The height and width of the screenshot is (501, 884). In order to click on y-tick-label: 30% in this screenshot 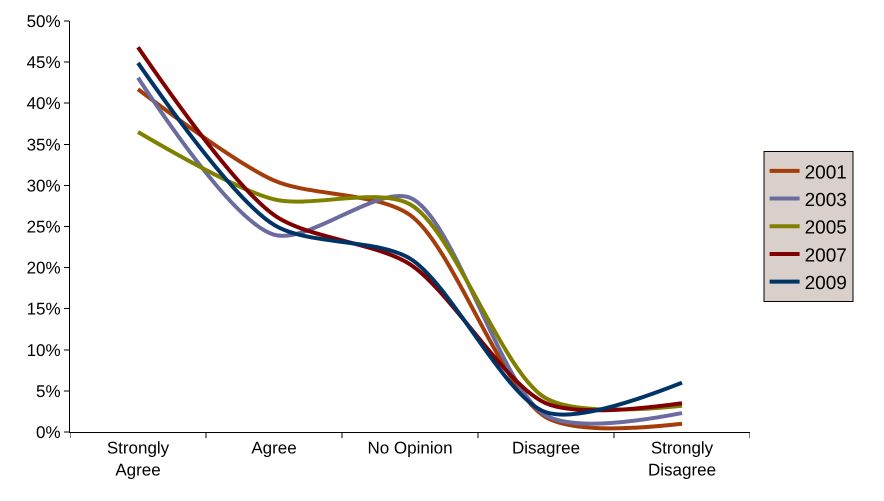, I will do `click(43, 186)`.